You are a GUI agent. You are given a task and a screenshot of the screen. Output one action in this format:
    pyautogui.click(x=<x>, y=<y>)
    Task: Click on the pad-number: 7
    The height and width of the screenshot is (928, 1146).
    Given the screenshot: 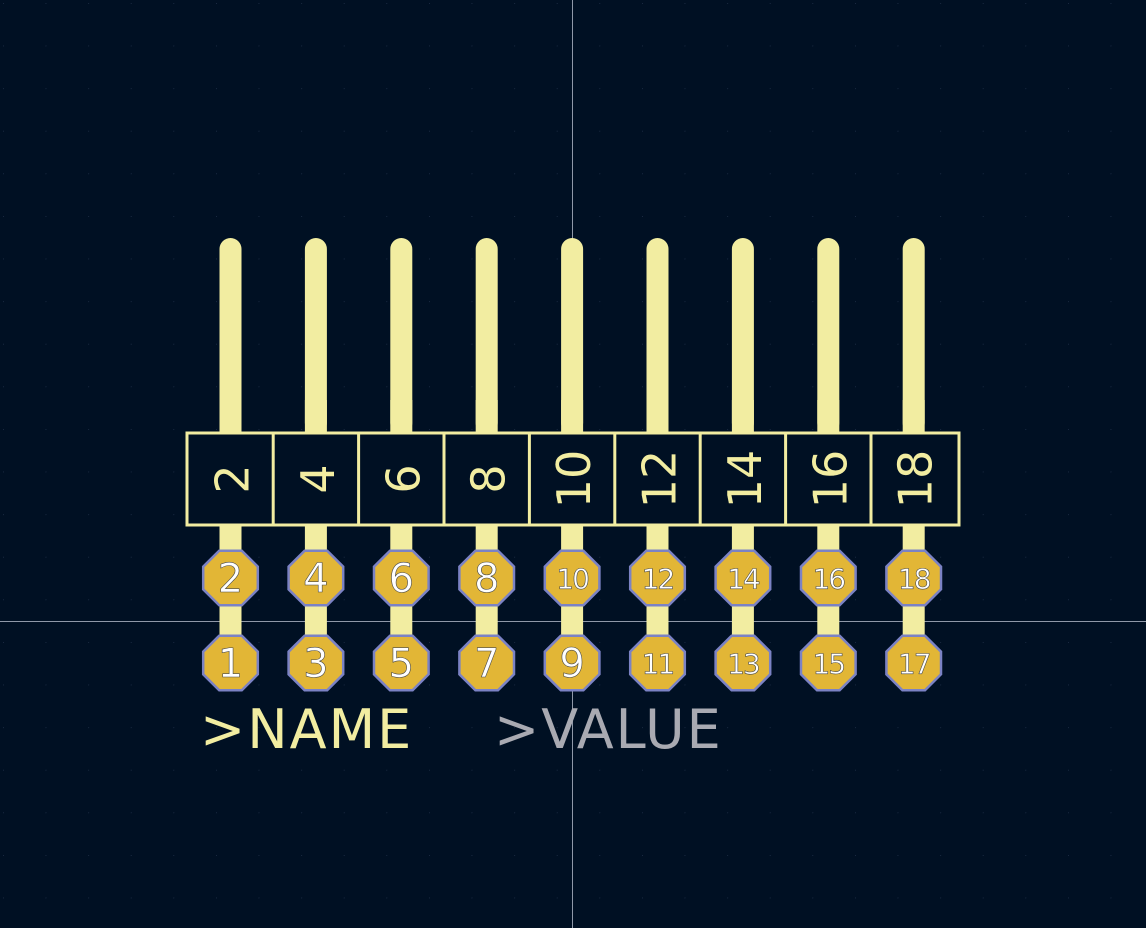 What is the action you would take?
    pyautogui.click(x=486, y=664)
    